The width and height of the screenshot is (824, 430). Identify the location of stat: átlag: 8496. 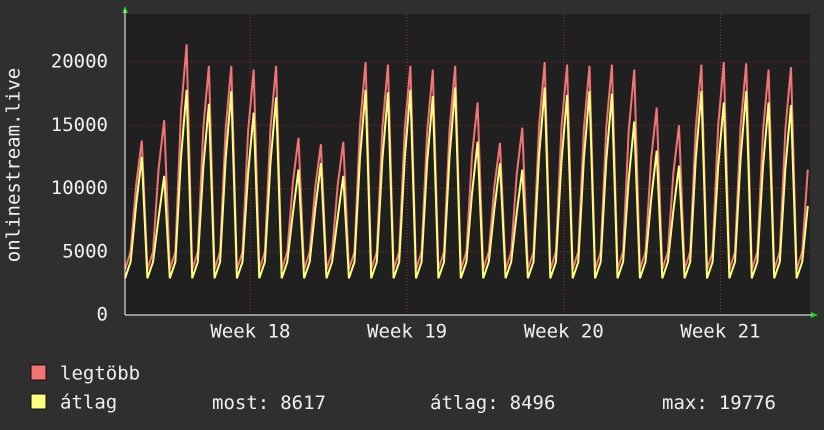
(492, 403).